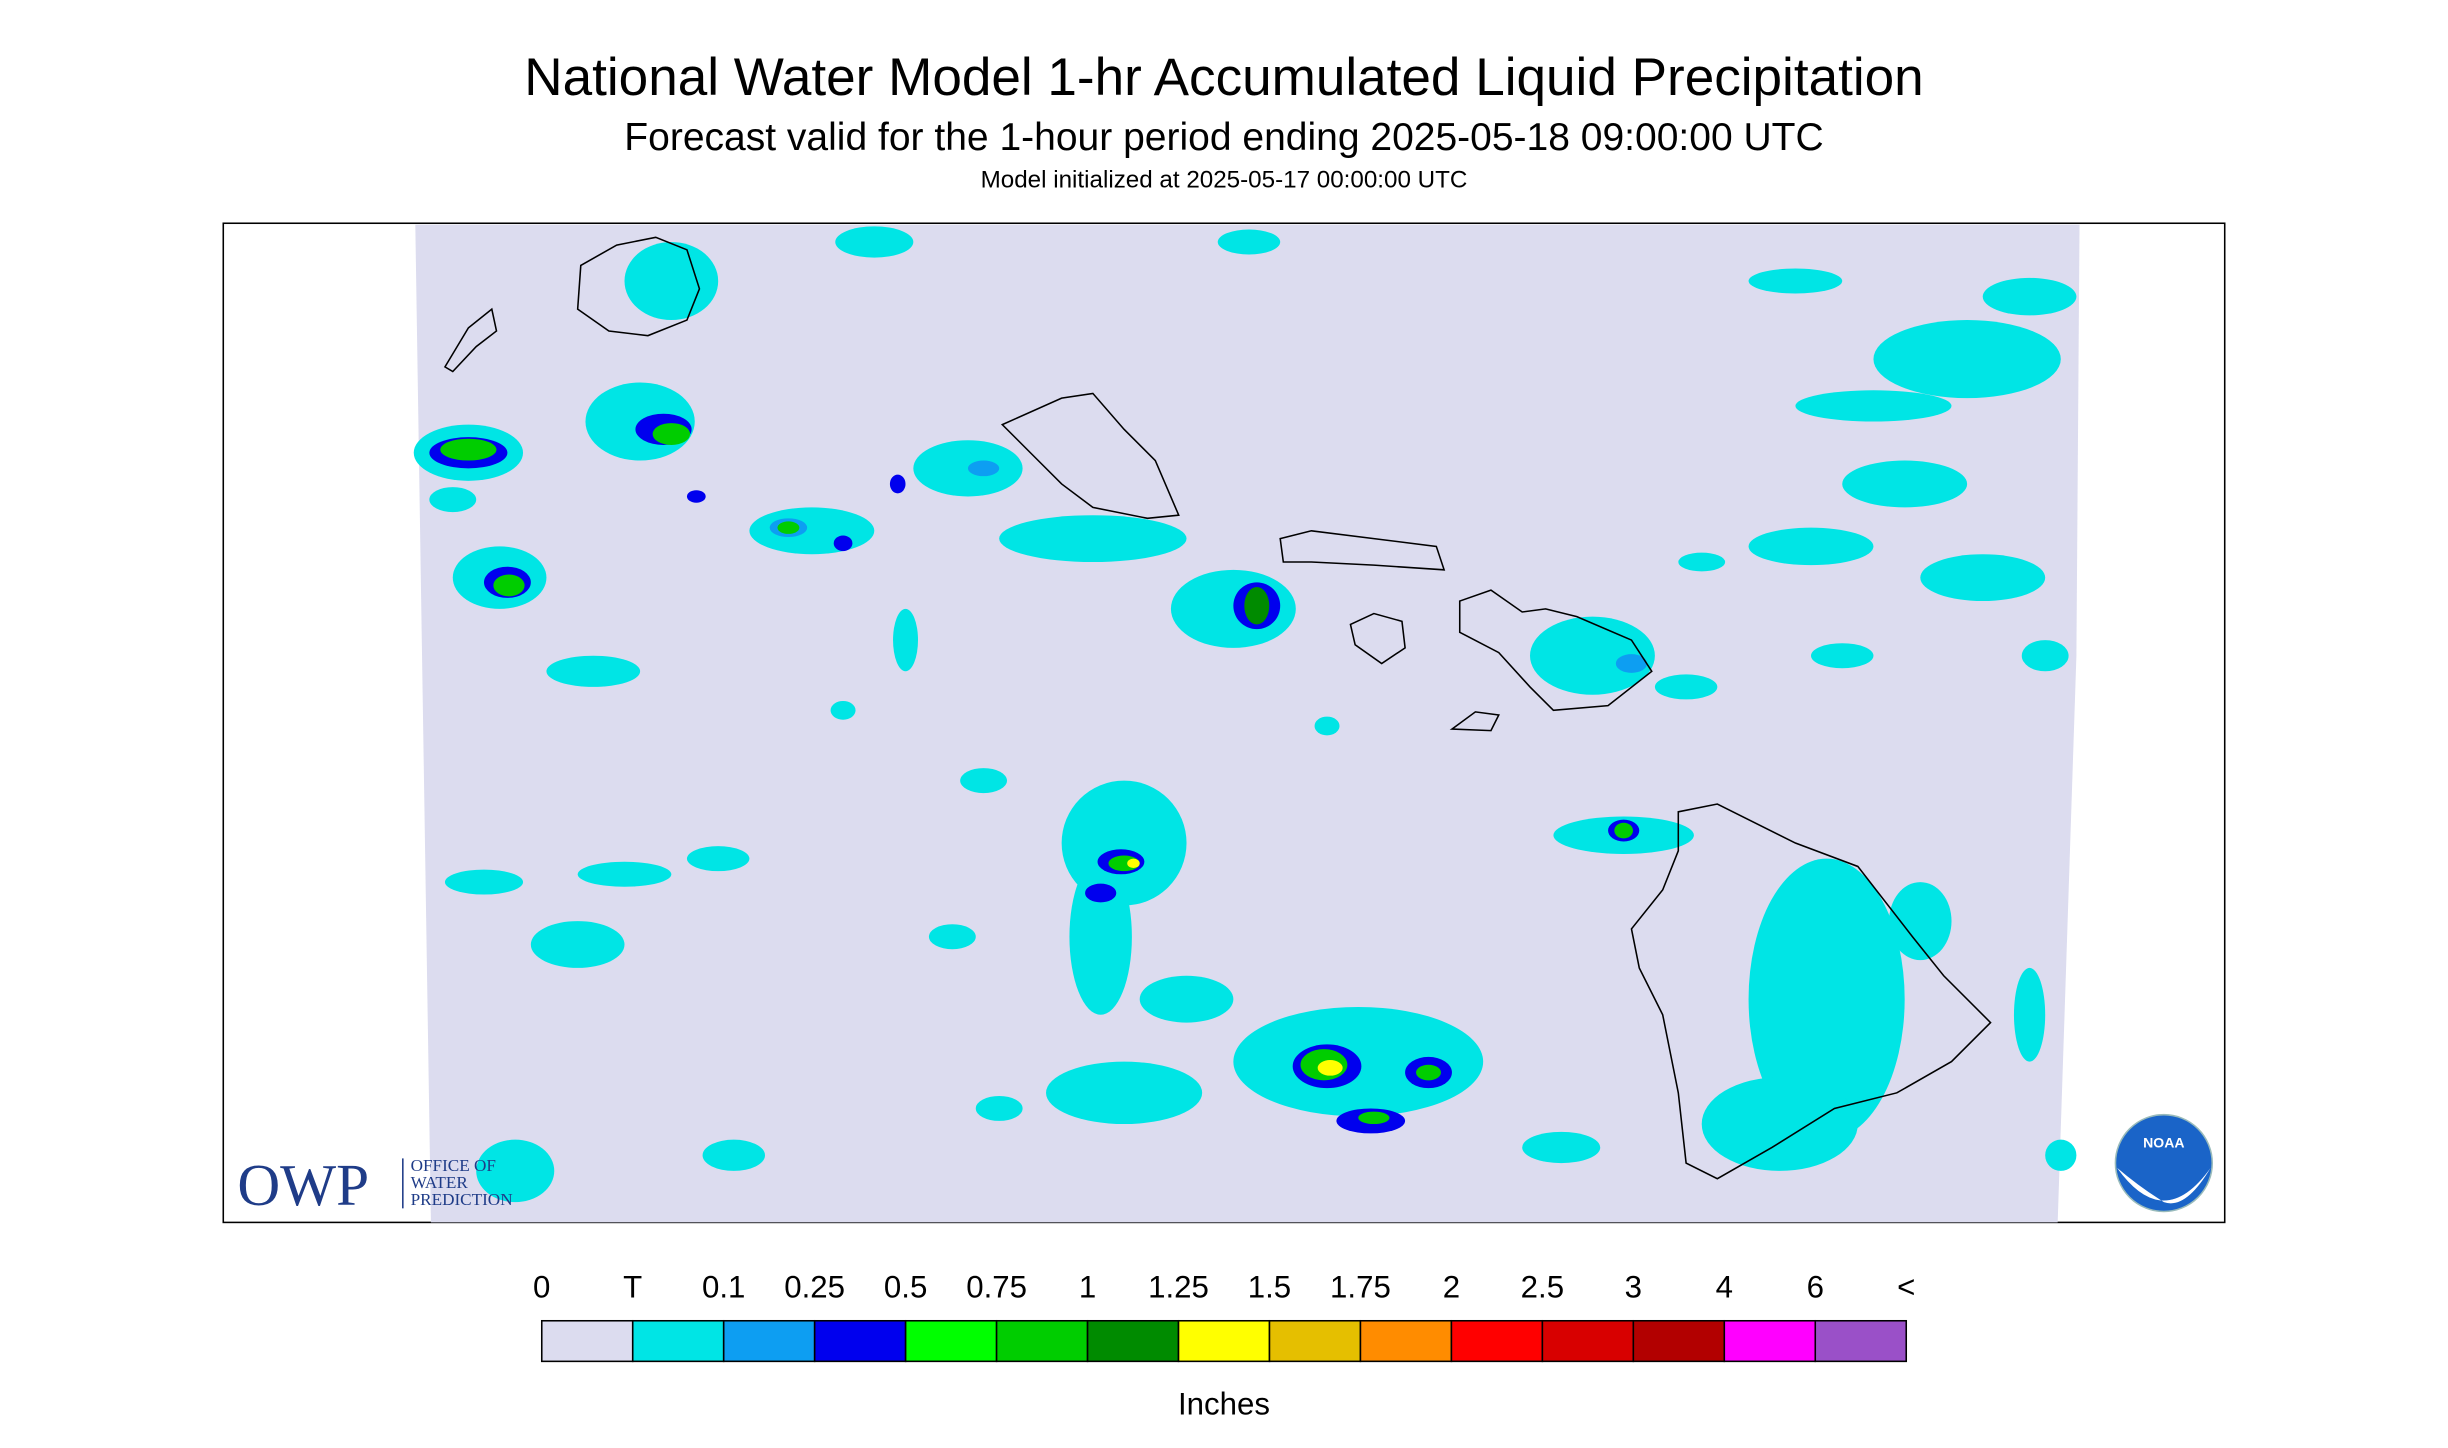 This screenshot has height=1448, width=2448. Describe the element at coordinates (462, 1199) in the screenshot. I see `owp-line: PREDICTION` at that location.